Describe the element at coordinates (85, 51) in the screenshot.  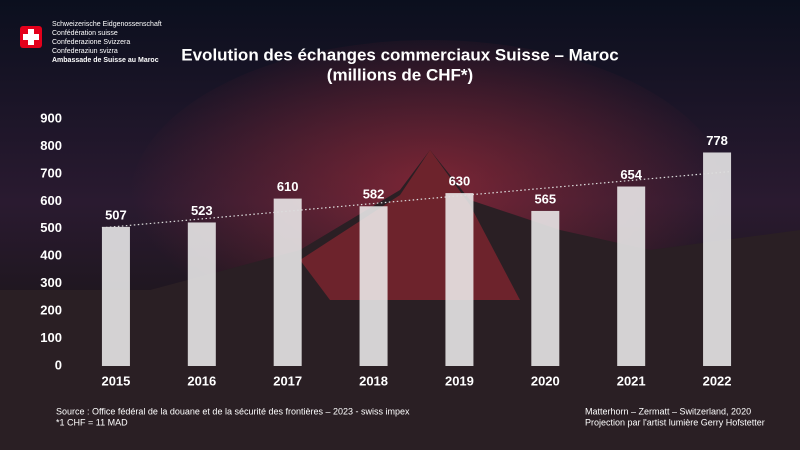
I see `header-line: Confederaziun svizra` at that location.